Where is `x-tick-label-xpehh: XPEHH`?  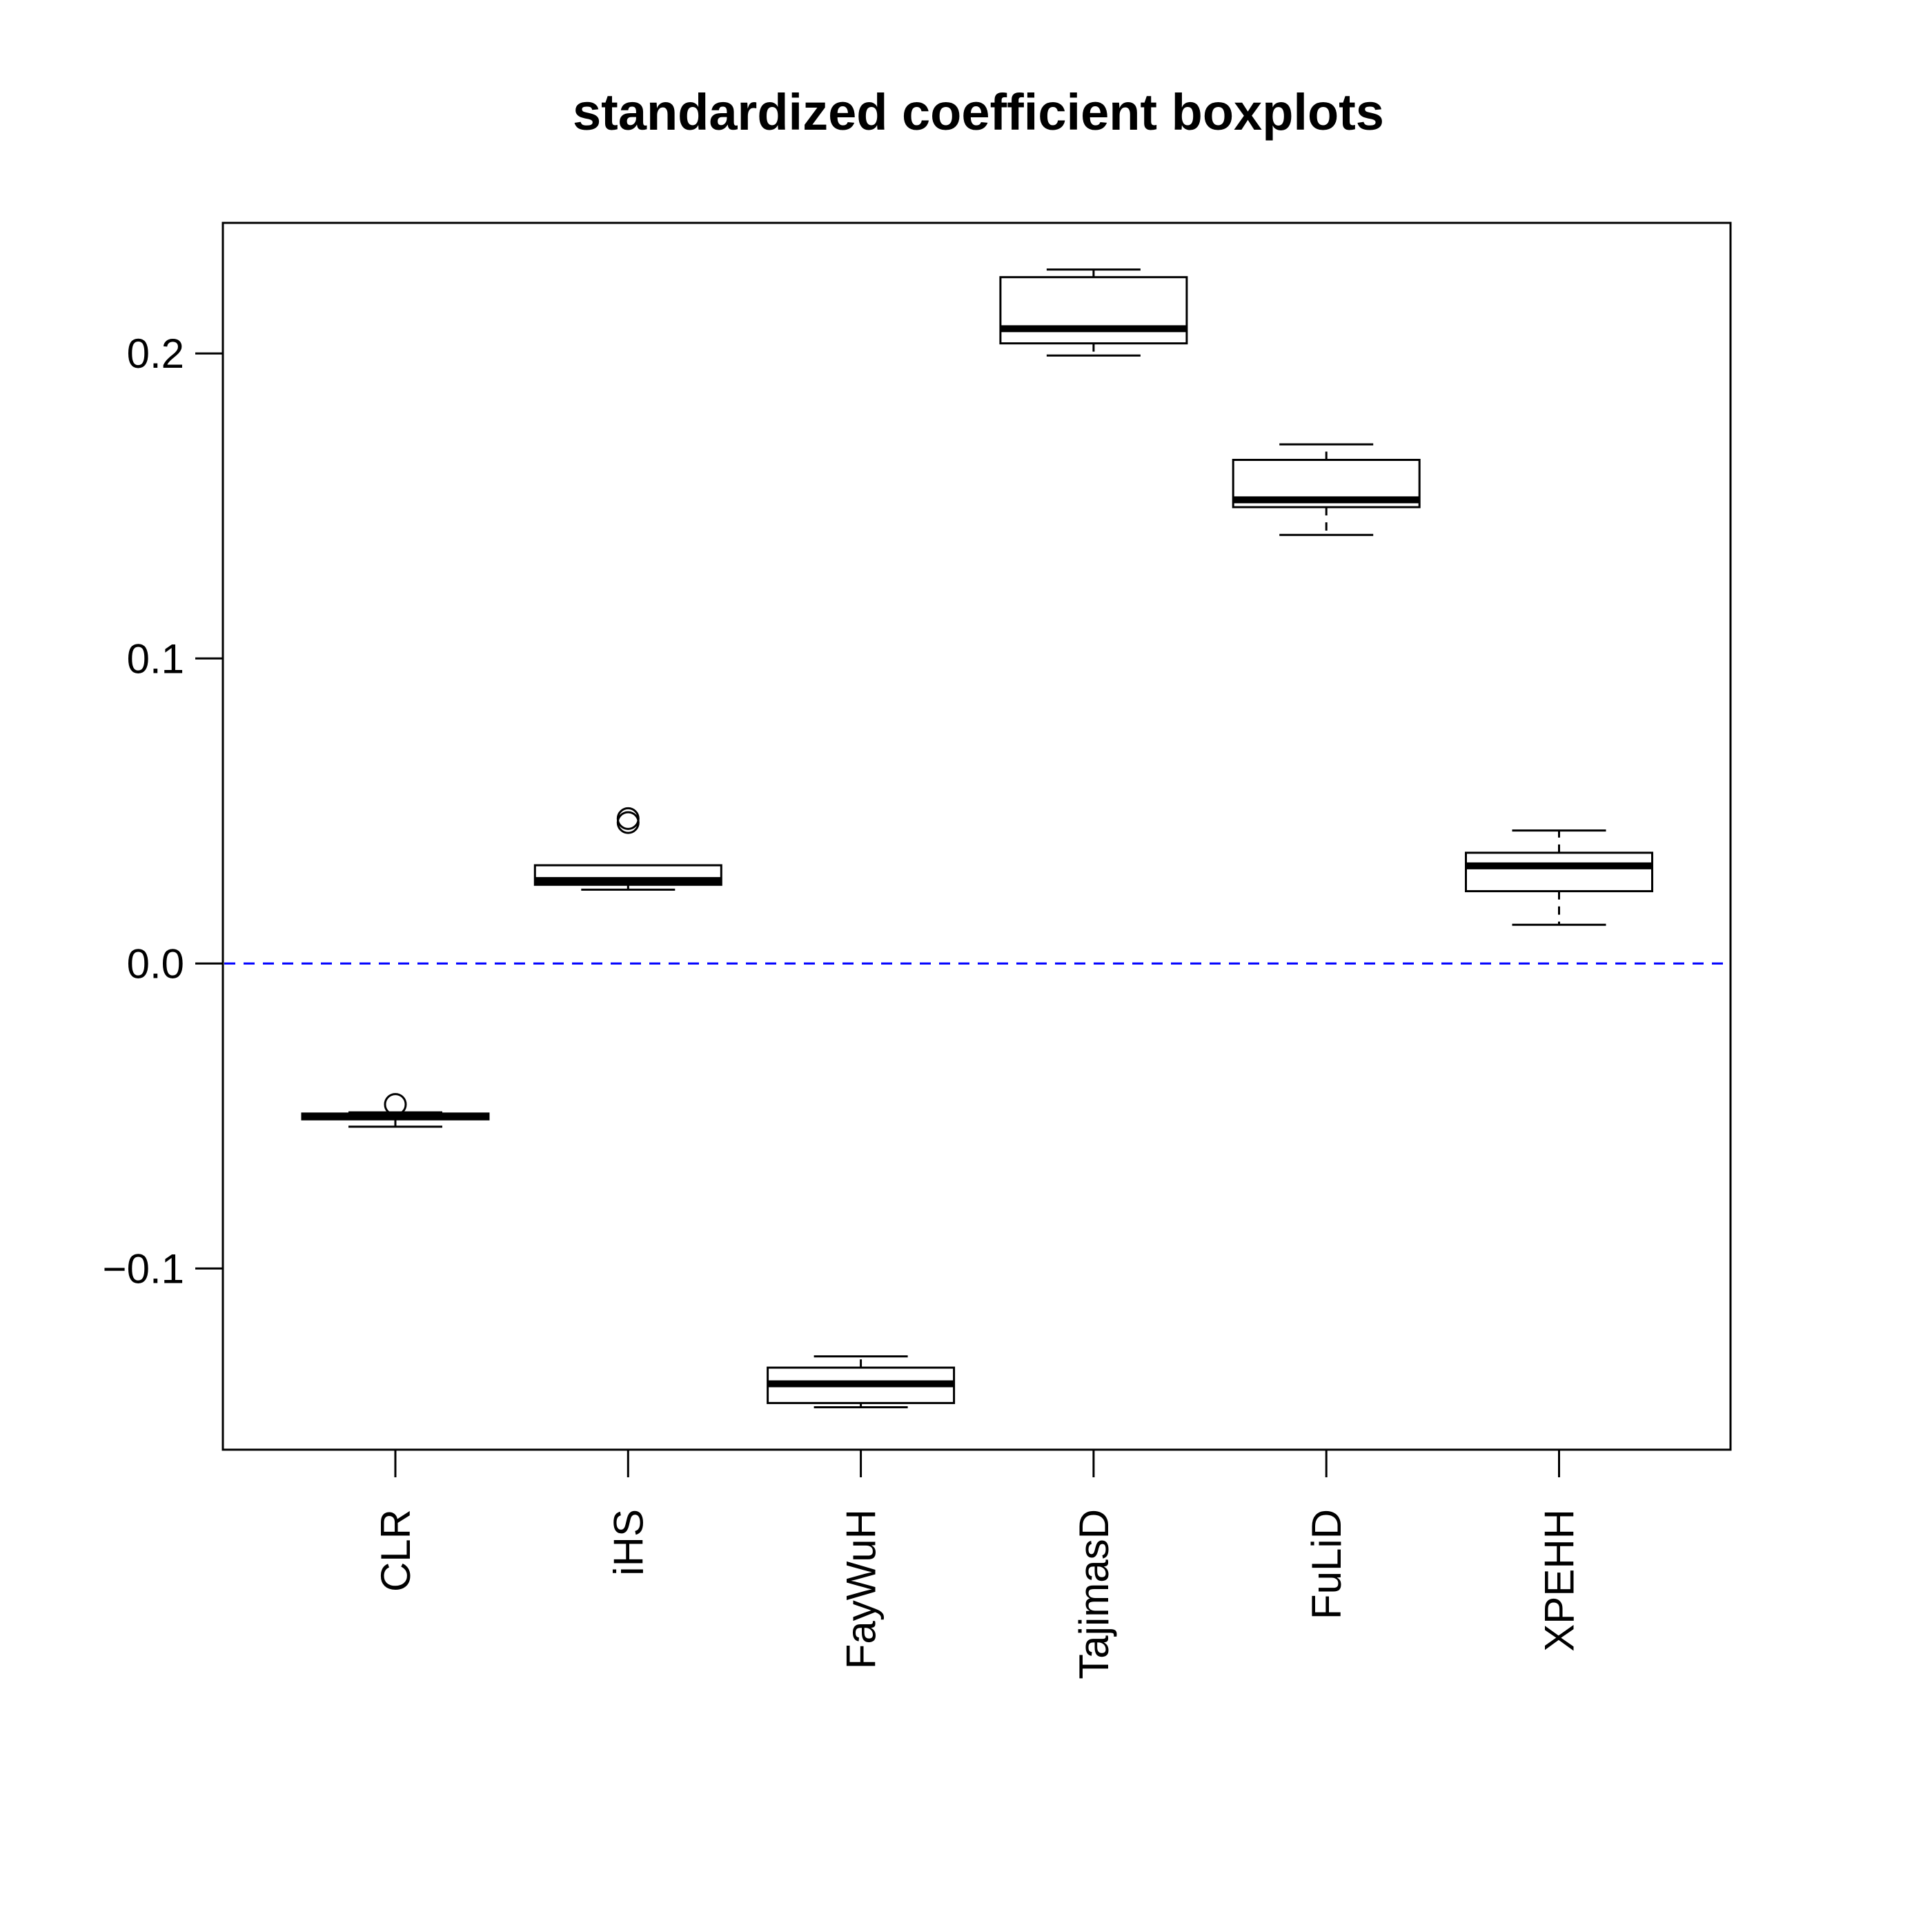
x-tick-label-xpehh: XPEHH is located at coordinates (1560, 1580).